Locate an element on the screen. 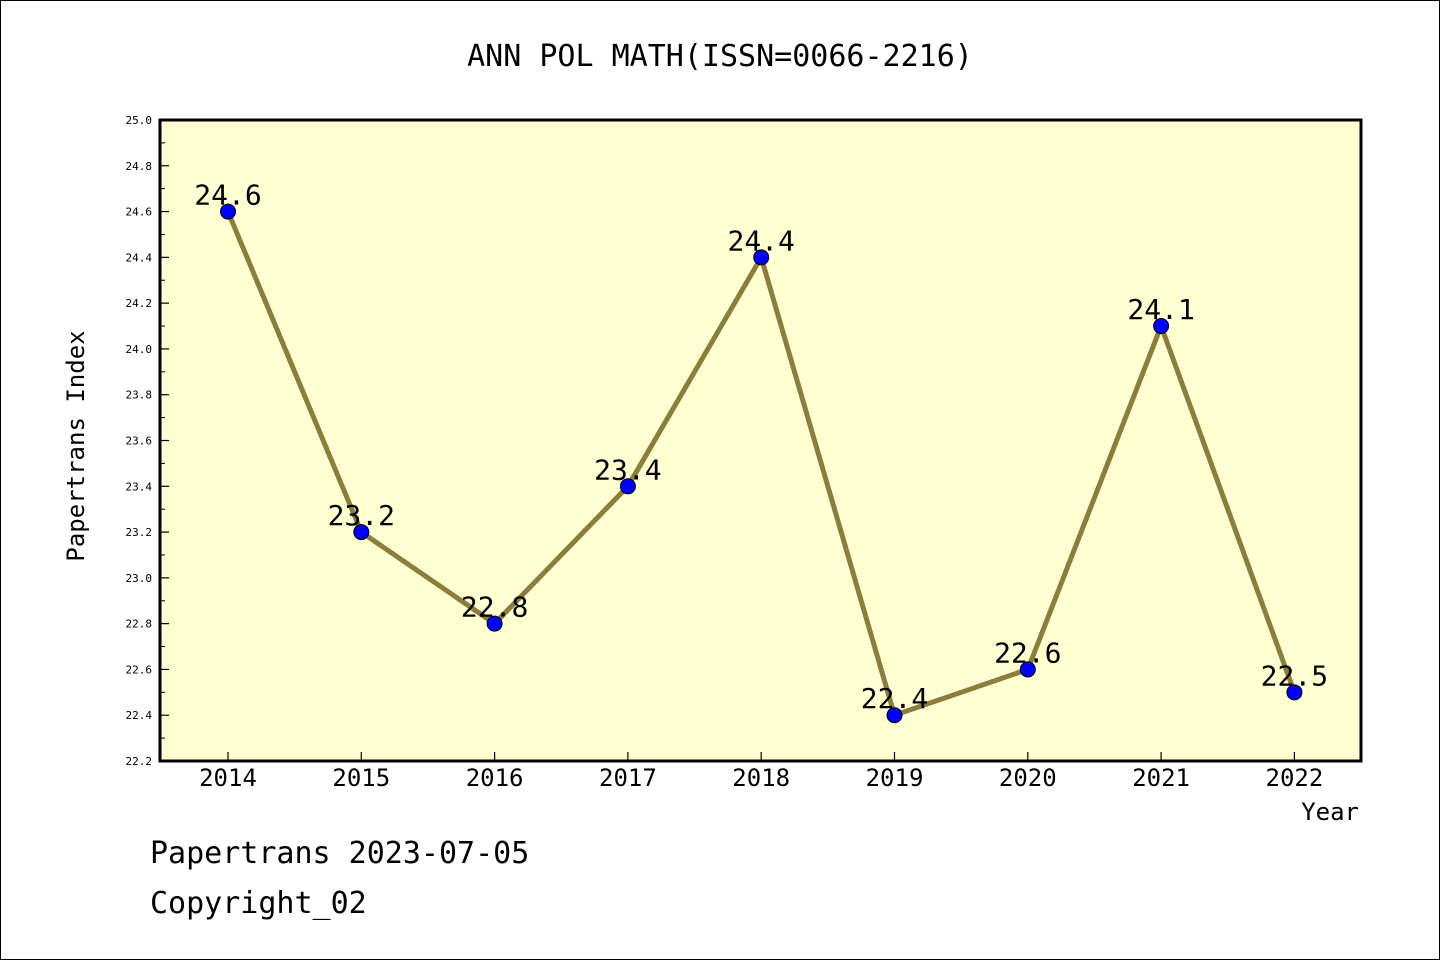  y-tick-label: 23.2 is located at coordinates (139, 532).